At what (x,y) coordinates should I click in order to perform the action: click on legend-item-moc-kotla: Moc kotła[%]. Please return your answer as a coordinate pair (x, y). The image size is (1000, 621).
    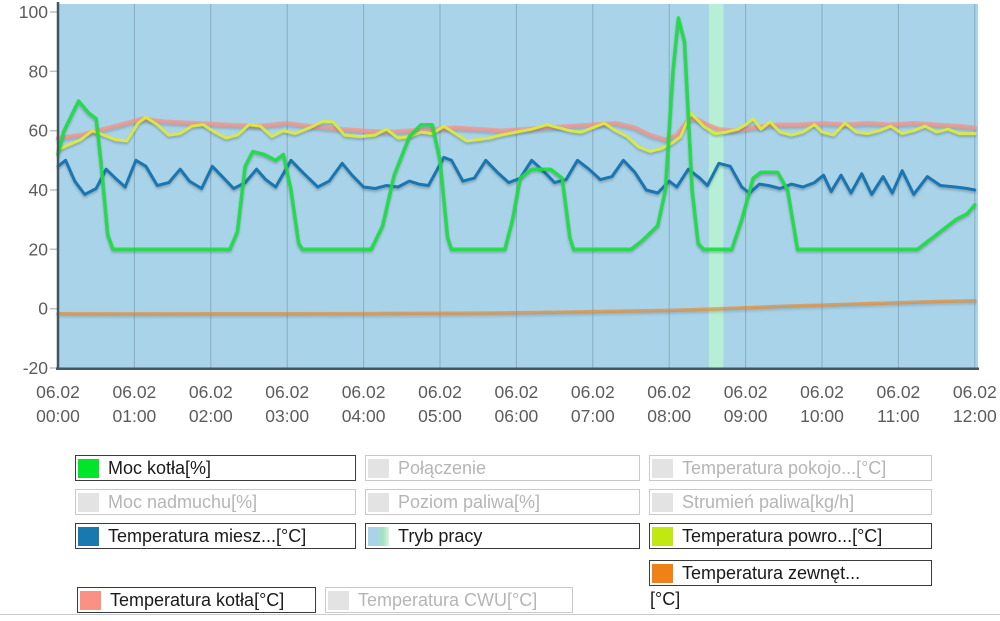
    Looking at the image, I should click on (215, 468).